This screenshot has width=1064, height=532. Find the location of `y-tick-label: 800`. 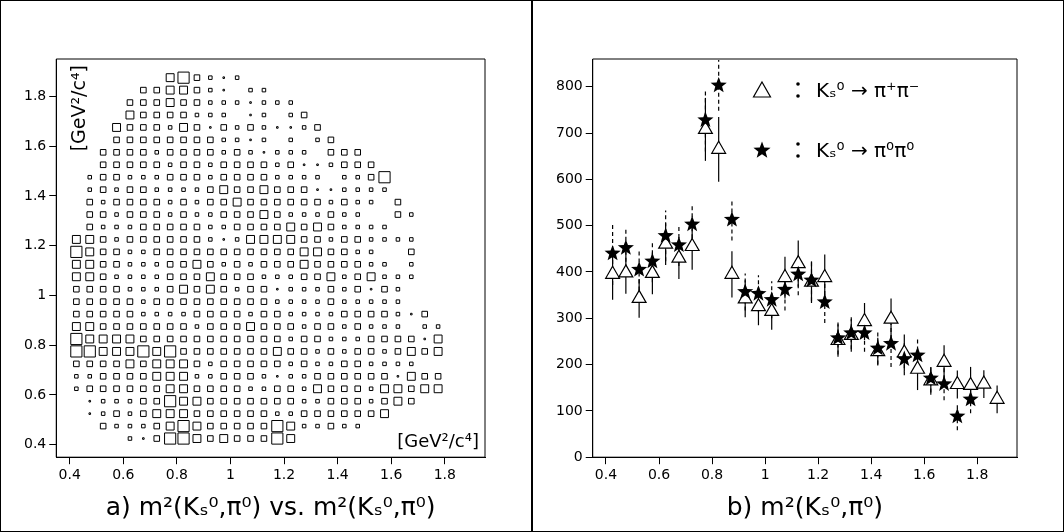

y-tick-label: 800 is located at coordinates (569, 85).